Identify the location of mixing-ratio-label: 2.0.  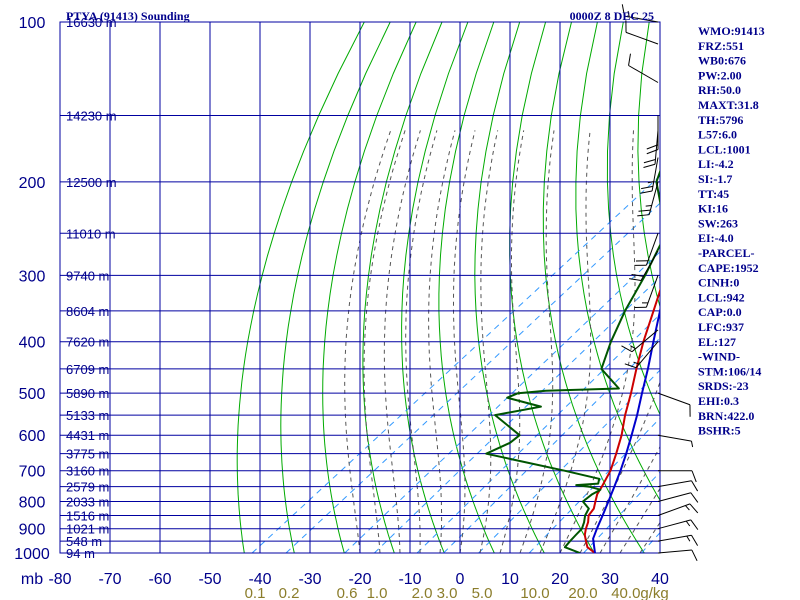
(422, 592).